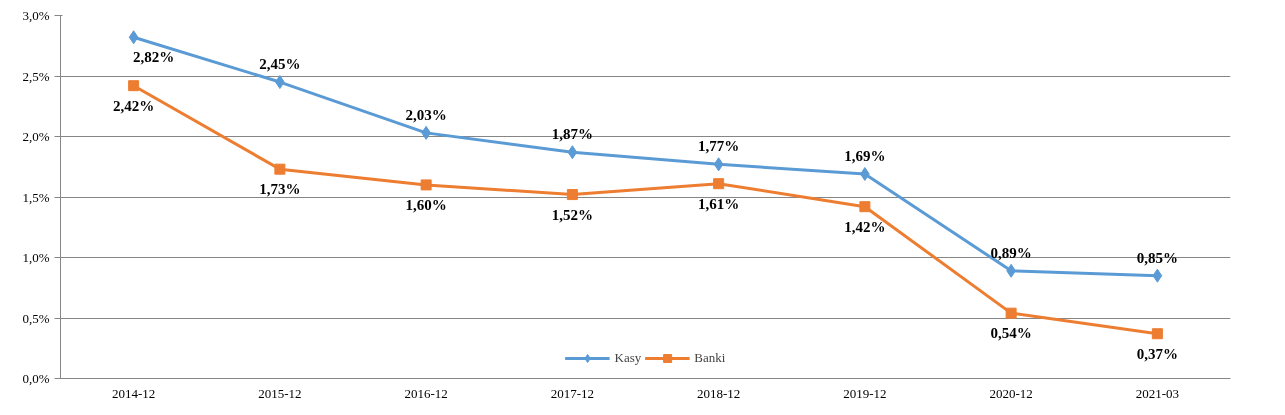 The width and height of the screenshot is (1285, 415). I want to click on data-label: 2,45%, so click(280, 64).